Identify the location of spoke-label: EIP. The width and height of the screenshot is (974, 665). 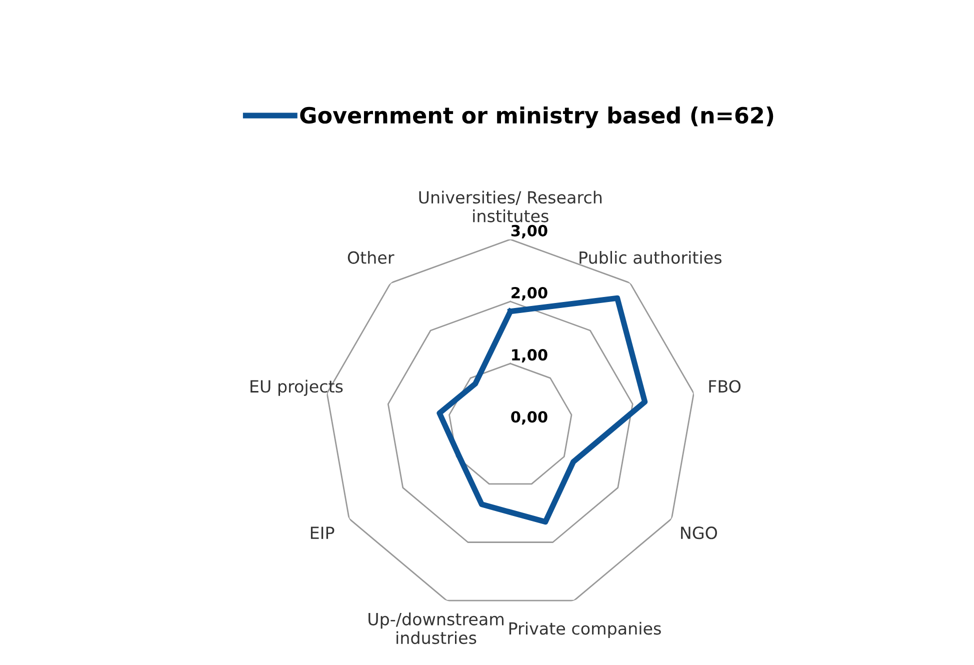
(322, 532).